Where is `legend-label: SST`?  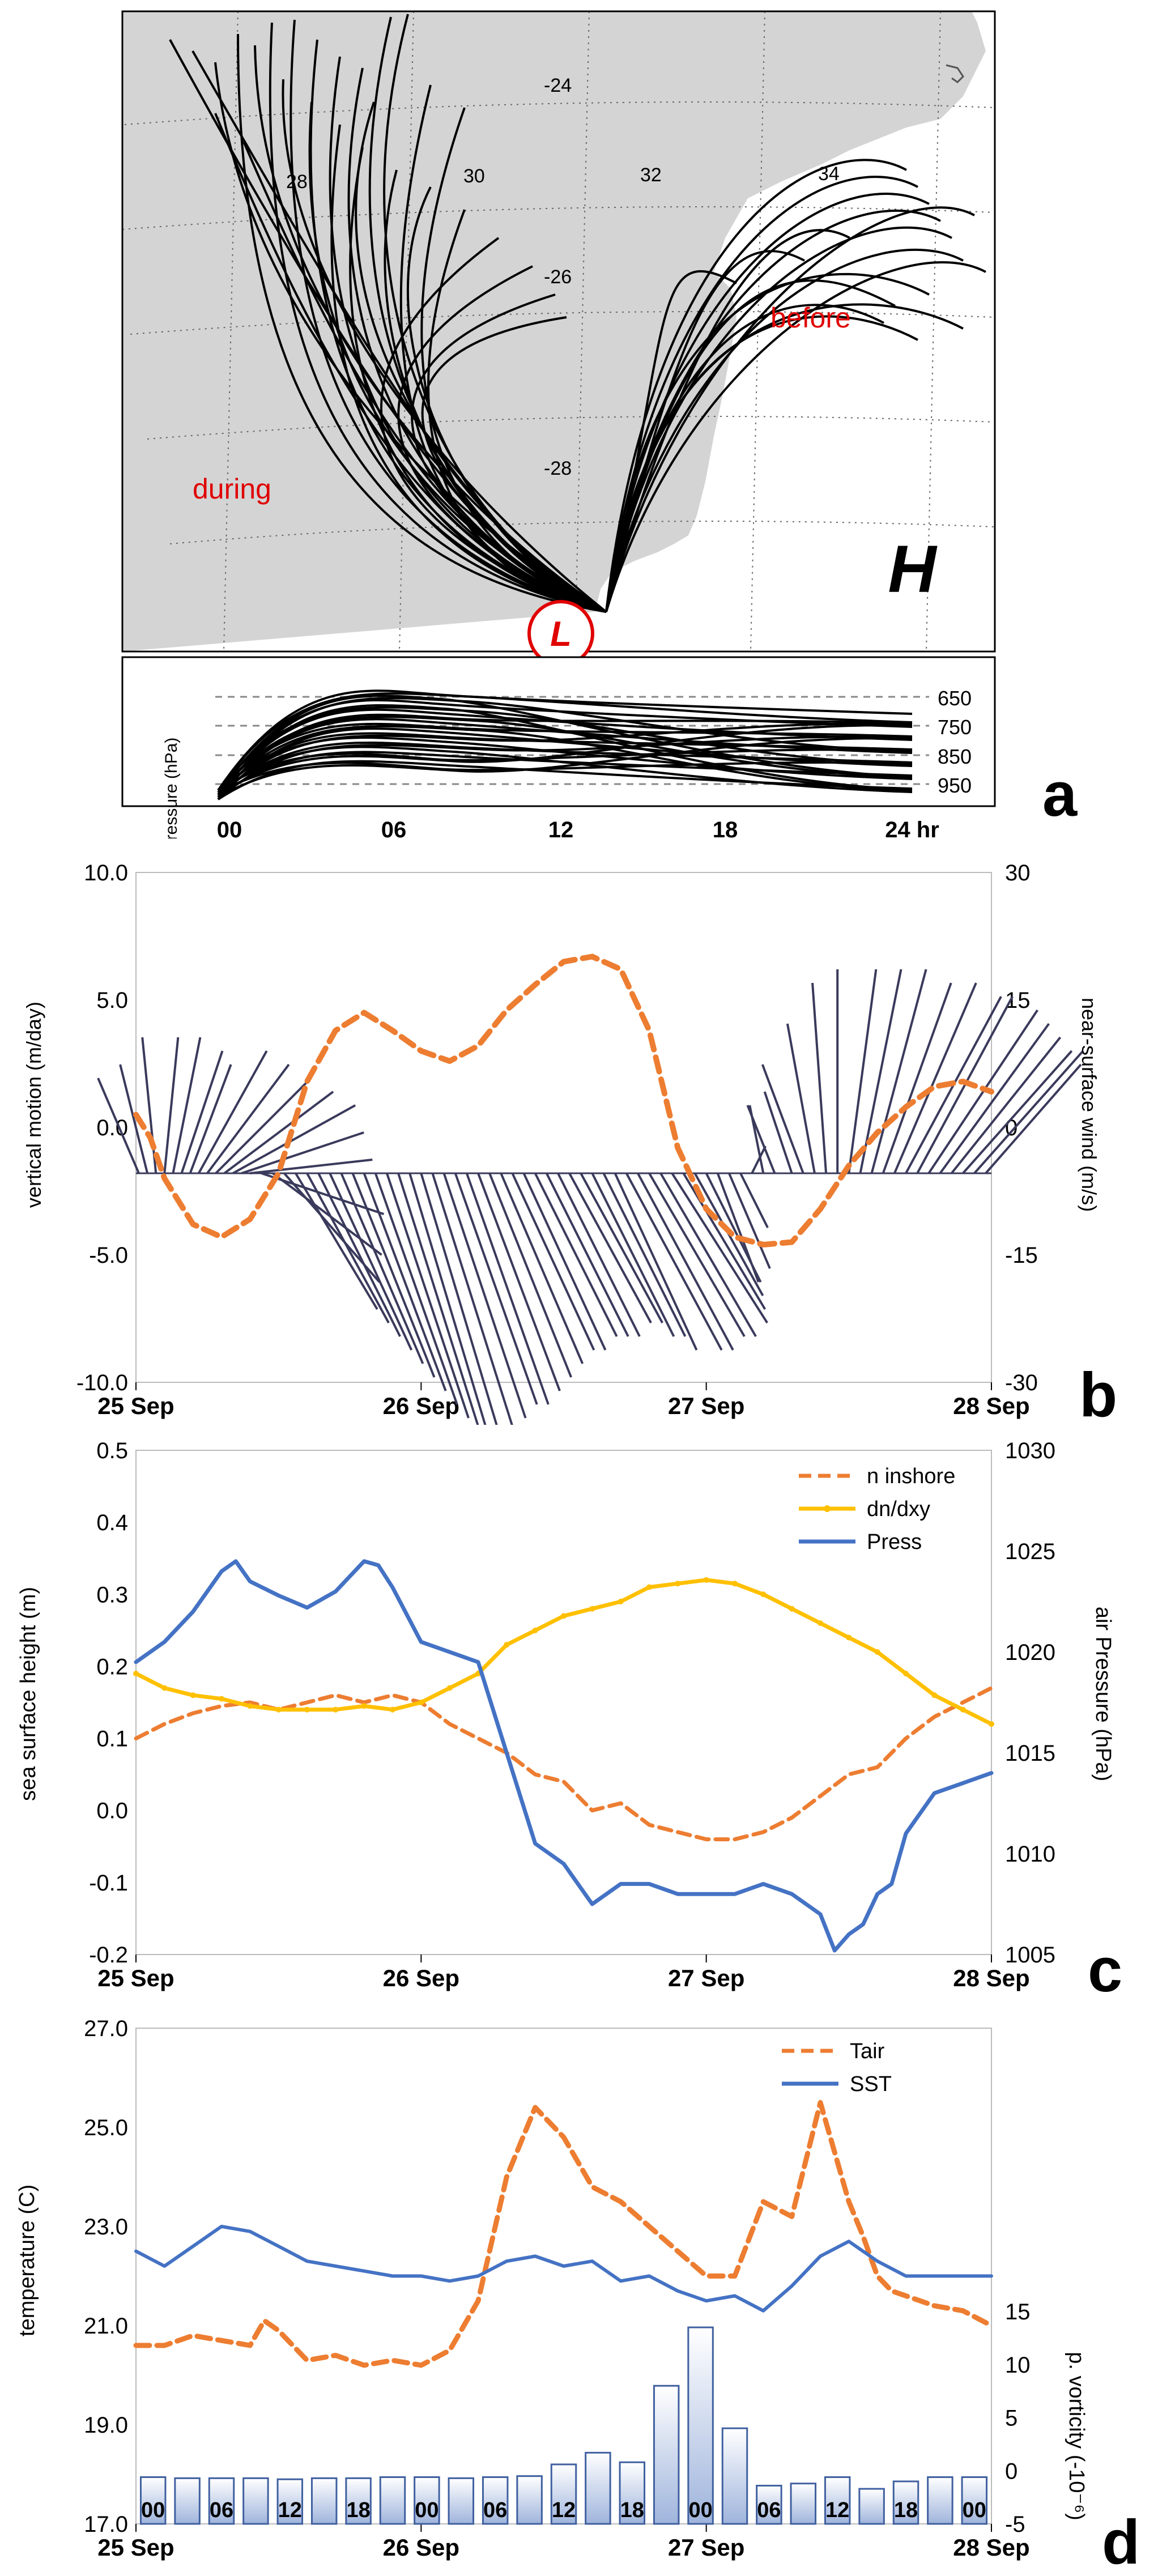
legend-label: SST is located at coordinates (871, 2084).